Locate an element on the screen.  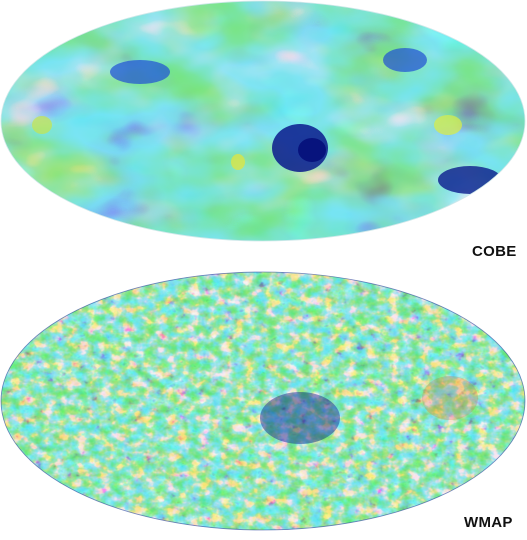
wmap-label: WMAP is located at coordinates (488, 522).